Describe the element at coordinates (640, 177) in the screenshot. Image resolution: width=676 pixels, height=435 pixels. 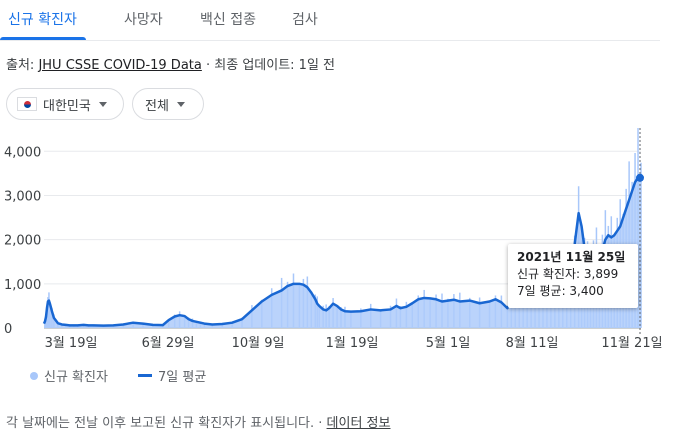
I see `hover-point` at that location.